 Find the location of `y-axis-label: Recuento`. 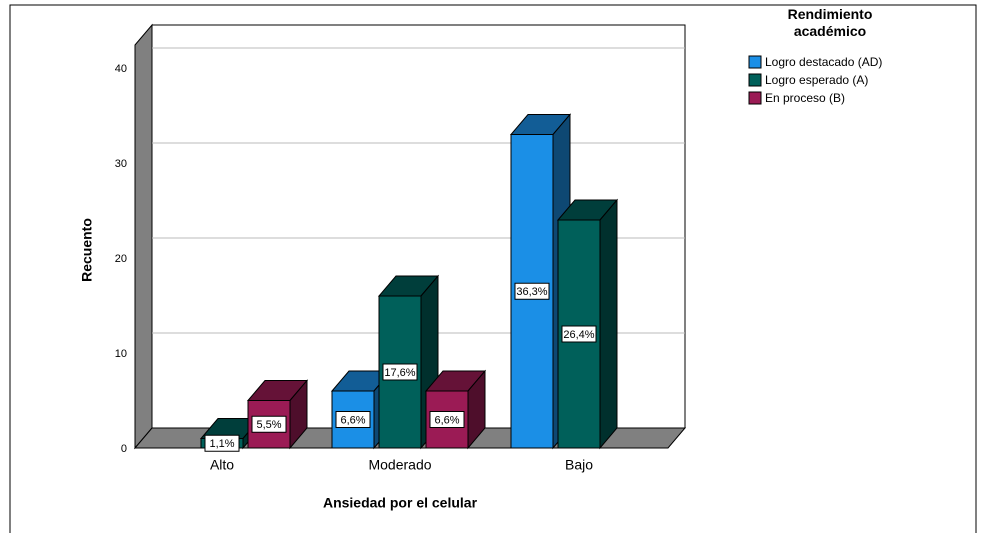

y-axis-label: Recuento is located at coordinates (87, 250).